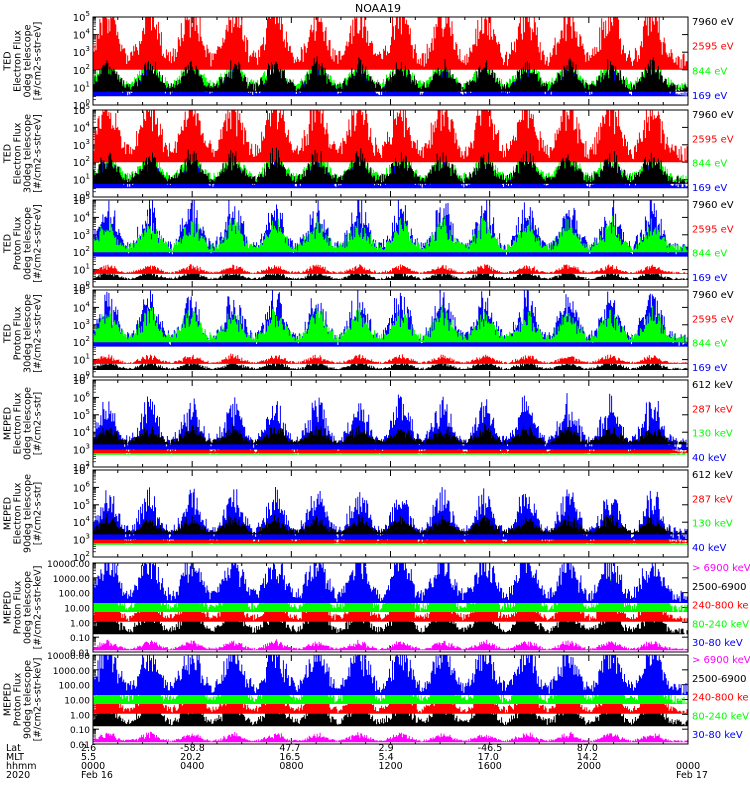 The image size is (750, 800). What do you see at coordinates (390, 323) in the screenshot?
I see `flux-trace-green` at bounding box center [390, 323].